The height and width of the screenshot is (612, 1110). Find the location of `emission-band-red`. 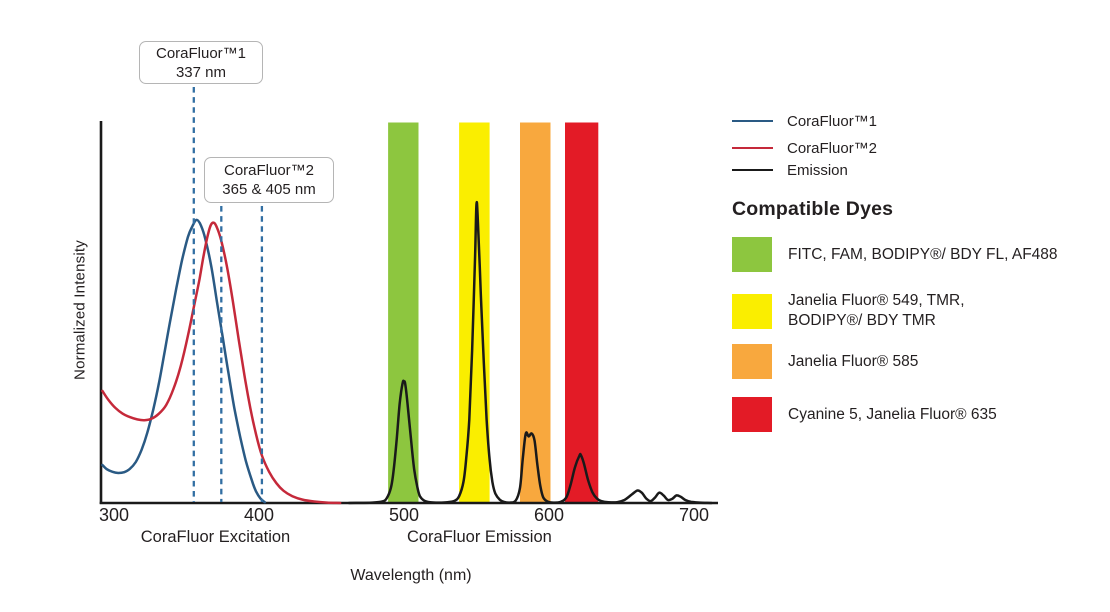

emission-band-red is located at coordinates (582, 312).